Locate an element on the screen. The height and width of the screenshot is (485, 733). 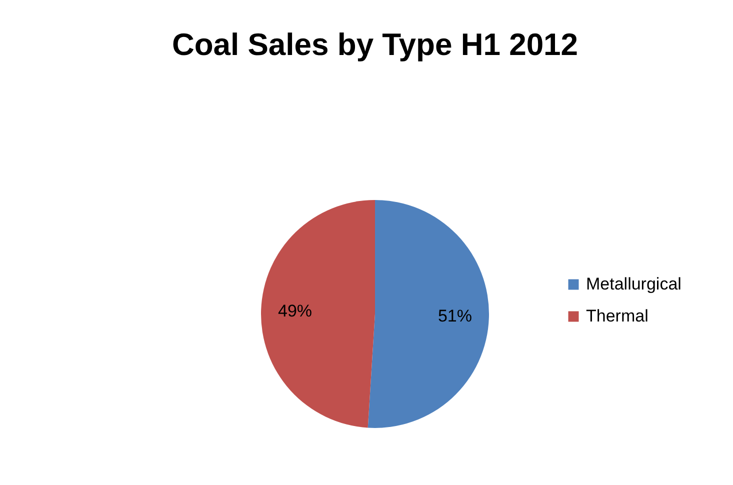
data-label: 49% is located at coordinates (295, 310).